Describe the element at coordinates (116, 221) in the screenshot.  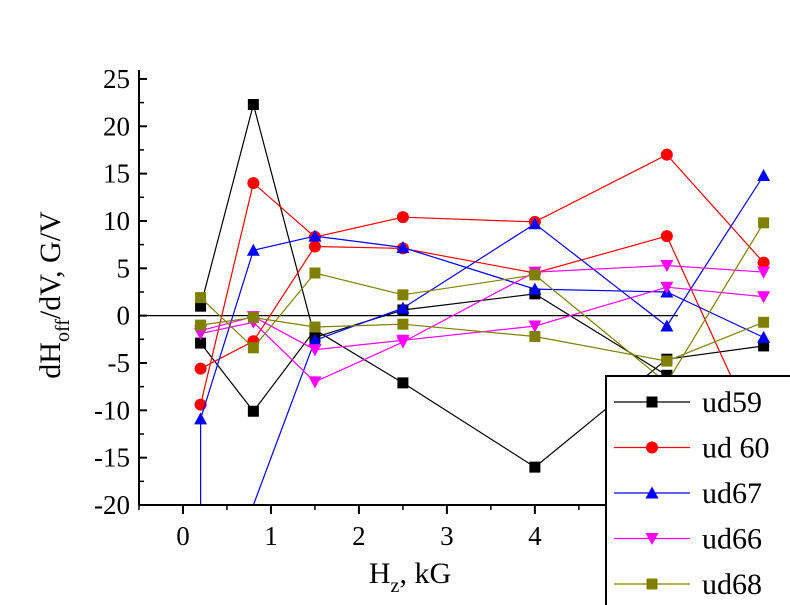
I see `y-tick-label: 10` at that location.